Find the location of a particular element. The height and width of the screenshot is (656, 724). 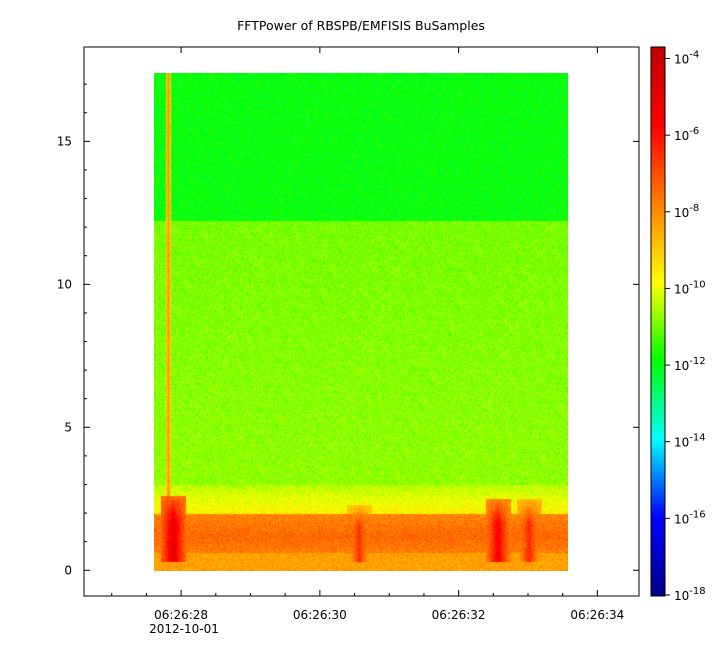

x-date-label: 2012-10-01 is located at coordinates (184, 629).